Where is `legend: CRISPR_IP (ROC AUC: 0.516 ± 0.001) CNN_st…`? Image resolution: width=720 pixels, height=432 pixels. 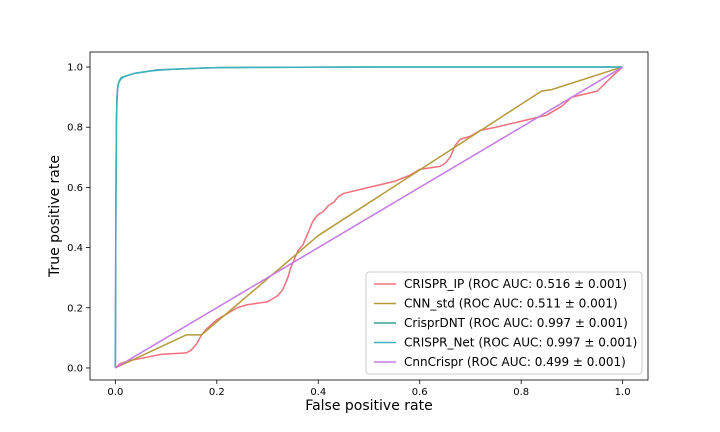 legend: CRISPR_IP (ROC AUC: 0.516 ± 0.001) CNN_st… is located at coordinates (504, 323).